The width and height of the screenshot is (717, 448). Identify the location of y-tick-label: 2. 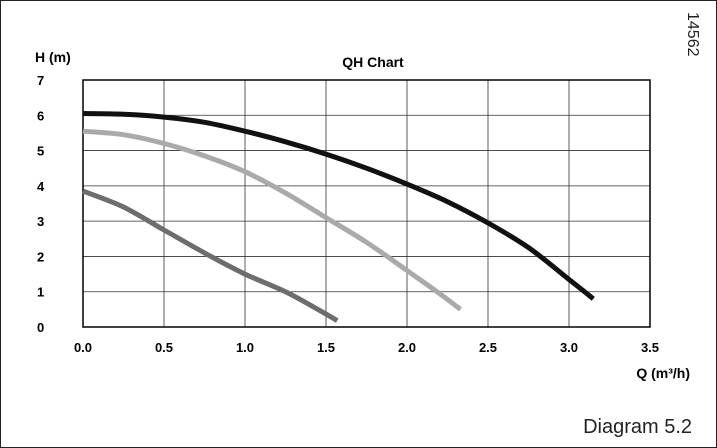
(40, 256).